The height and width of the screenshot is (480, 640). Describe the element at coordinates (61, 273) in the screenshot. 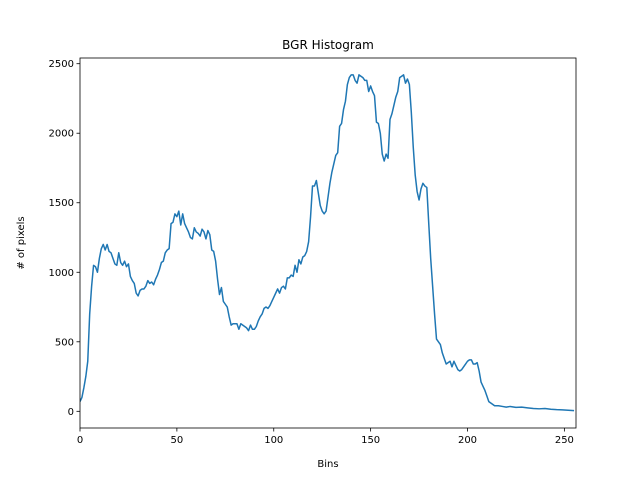

I see `y-tick-label: 1000` at that location.